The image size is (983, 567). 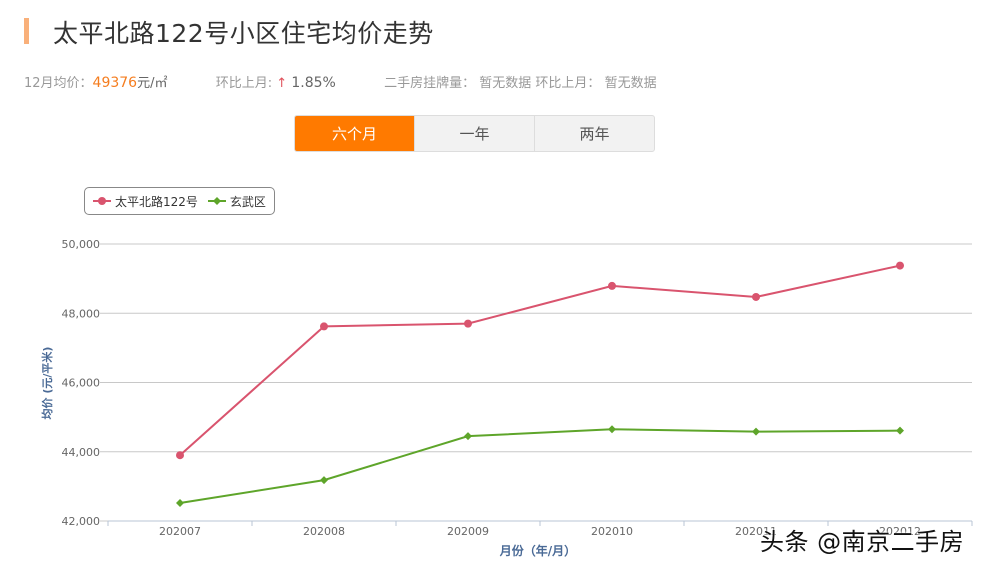 I want to click on x-tick-label: 202008, so click(x=324, y=531).